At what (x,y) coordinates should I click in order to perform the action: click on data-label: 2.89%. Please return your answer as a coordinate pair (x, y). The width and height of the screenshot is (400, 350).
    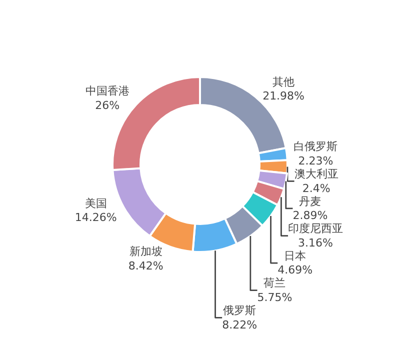
    Looking at the image, I should click on (310, 215).